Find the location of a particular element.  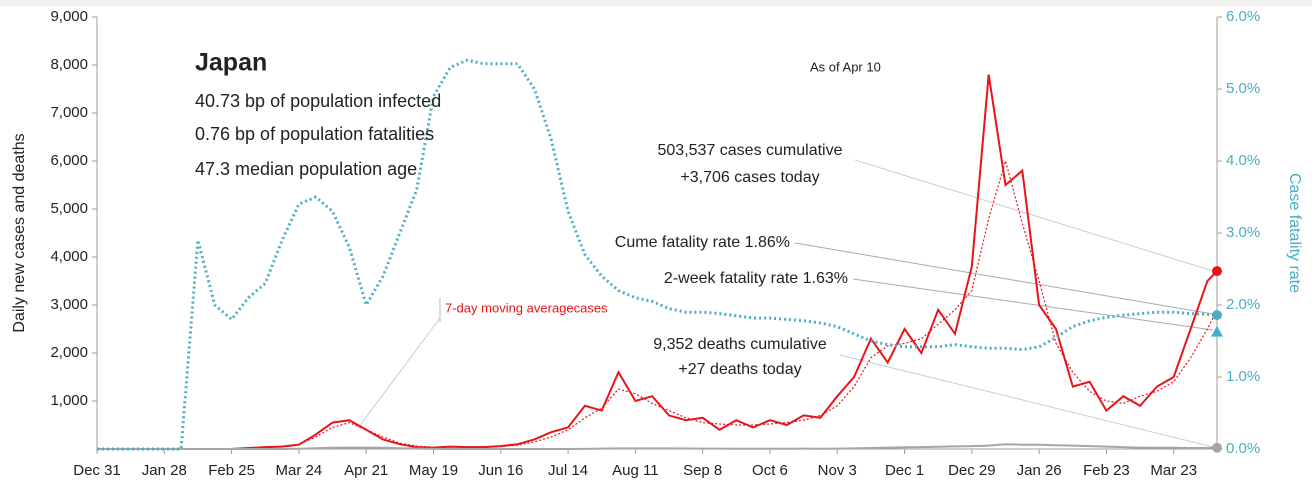

x-tick-label: Dec 29 is located at coordinates (972, 470).